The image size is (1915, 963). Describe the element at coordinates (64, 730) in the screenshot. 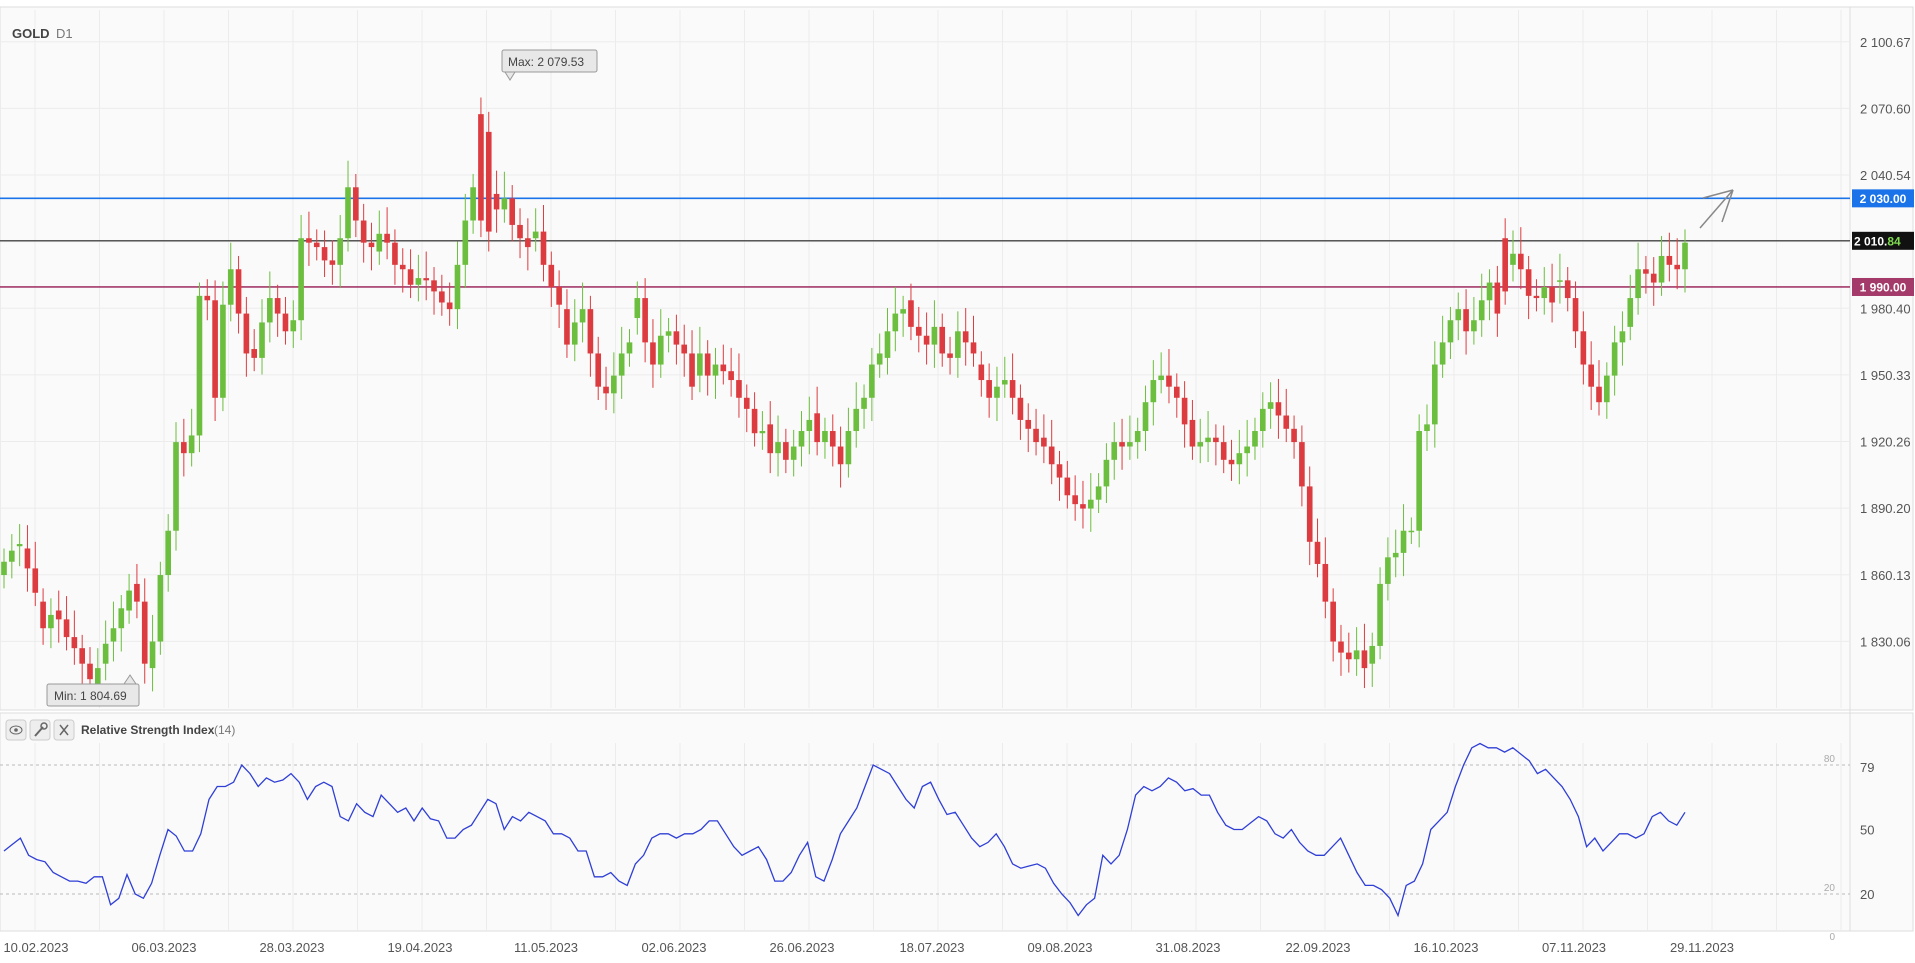

I see `rsi-close-button` at that location.